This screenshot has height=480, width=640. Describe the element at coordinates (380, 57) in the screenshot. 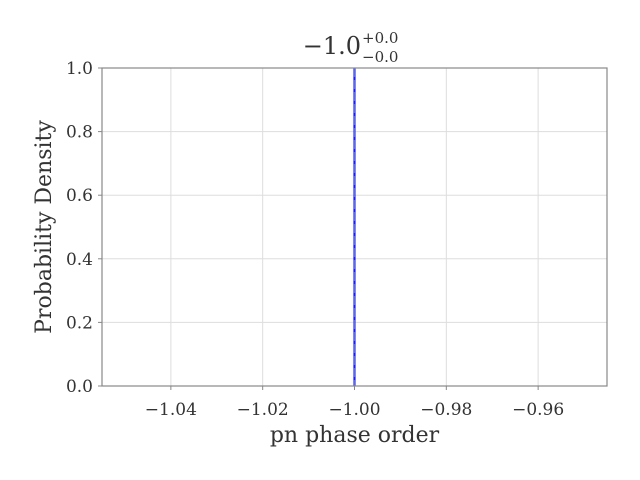

I see `title-subscript: −0.0` at that location.